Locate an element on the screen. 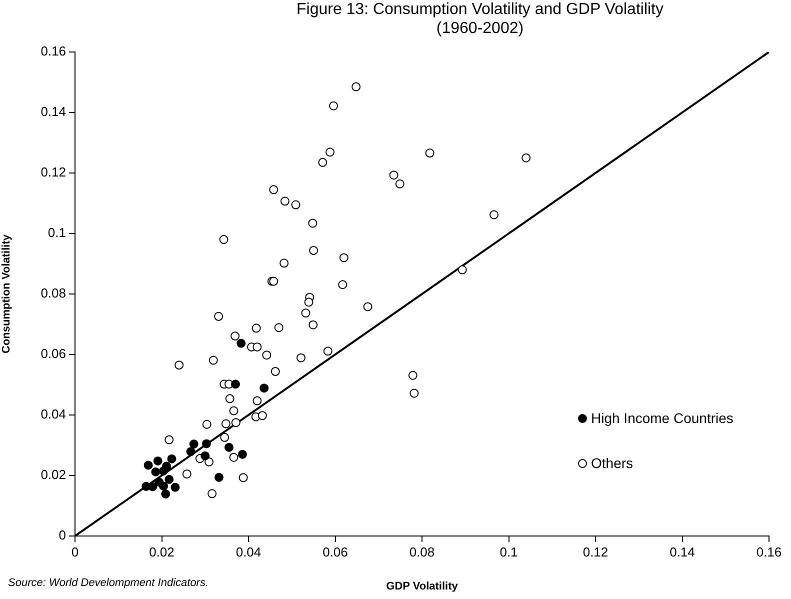 The image size is (791, 599). y-tick-label: 0 is located at coordinates (62, 535).